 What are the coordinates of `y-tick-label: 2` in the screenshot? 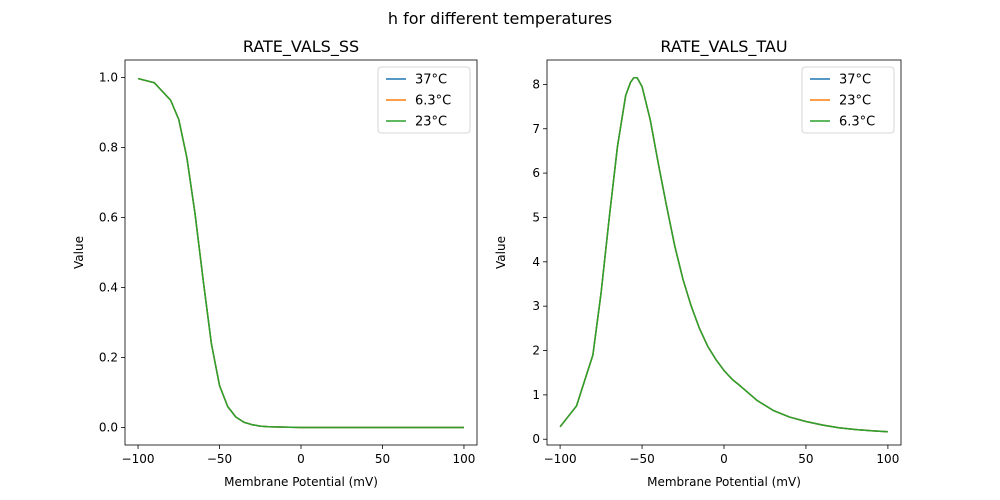 It's located at (536, 351).